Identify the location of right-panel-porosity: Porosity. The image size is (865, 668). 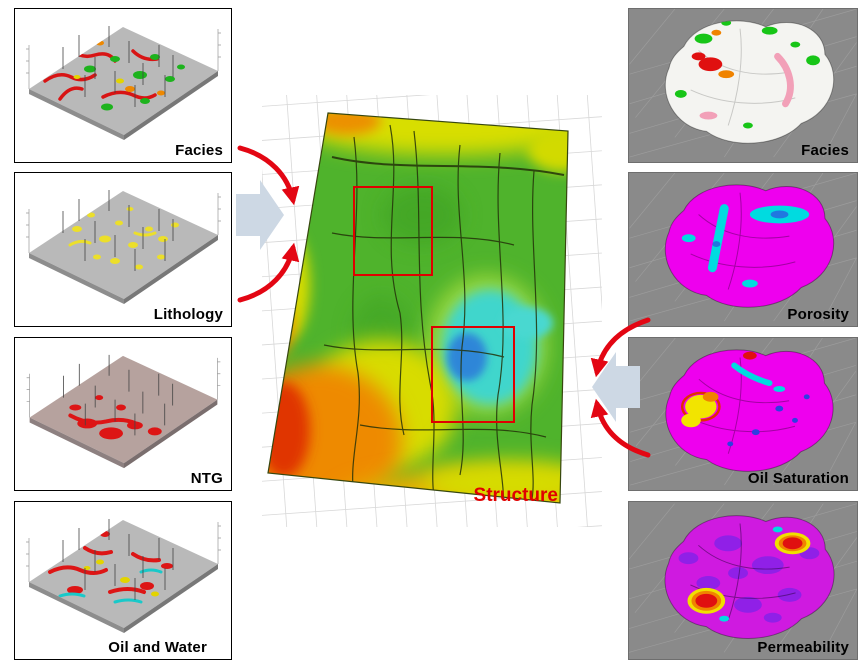
(743, 249).